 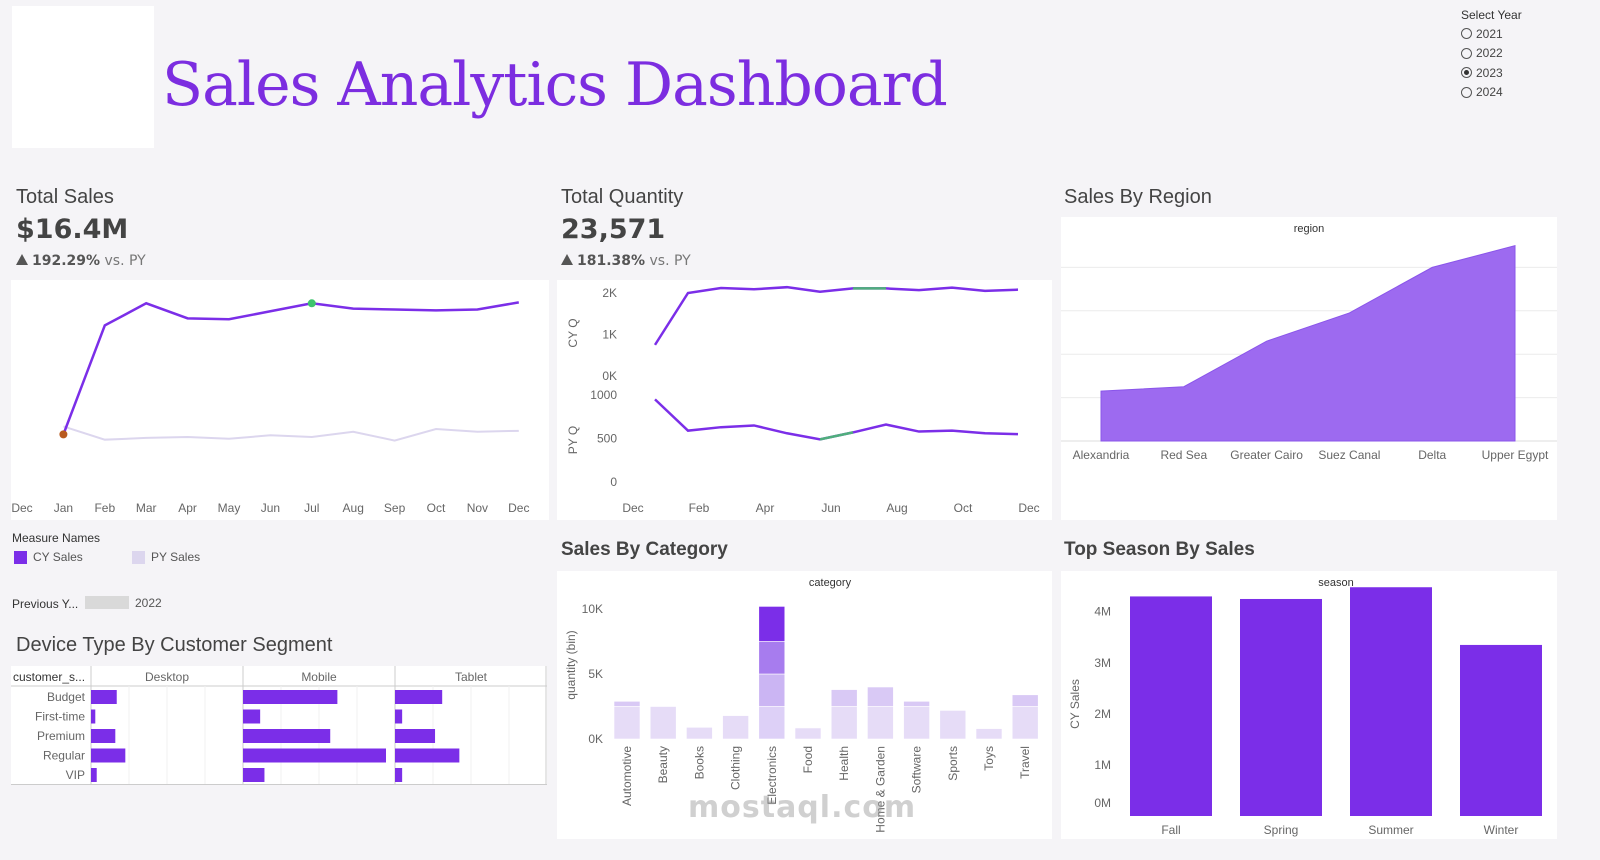 I want to click on year-option-2022: 2022, so click(x=1491, y=54).